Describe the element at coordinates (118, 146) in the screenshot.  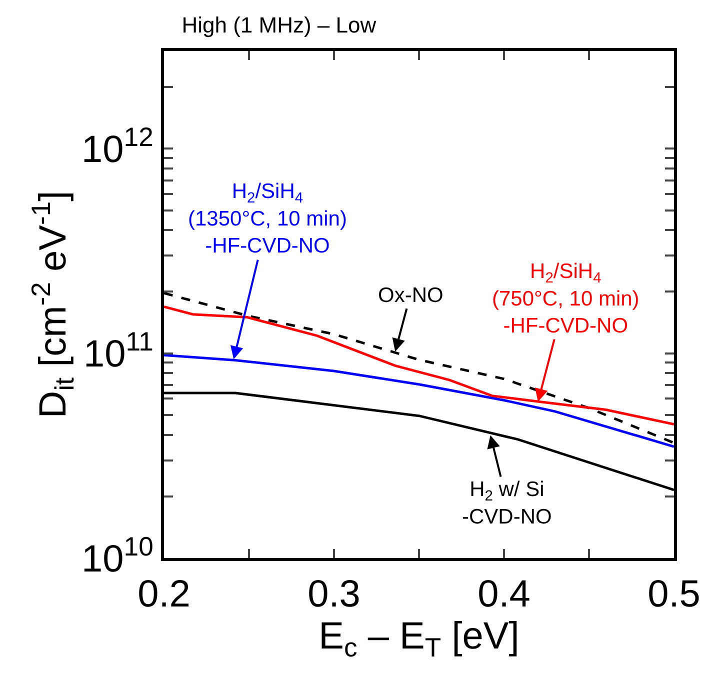
I see `y-tick-label: 10$^{12}$` at that location.